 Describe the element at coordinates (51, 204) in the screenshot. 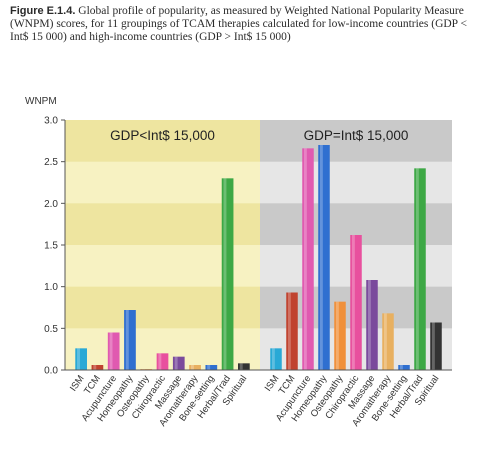

I see `y-tick-label: 2.0` at that location.